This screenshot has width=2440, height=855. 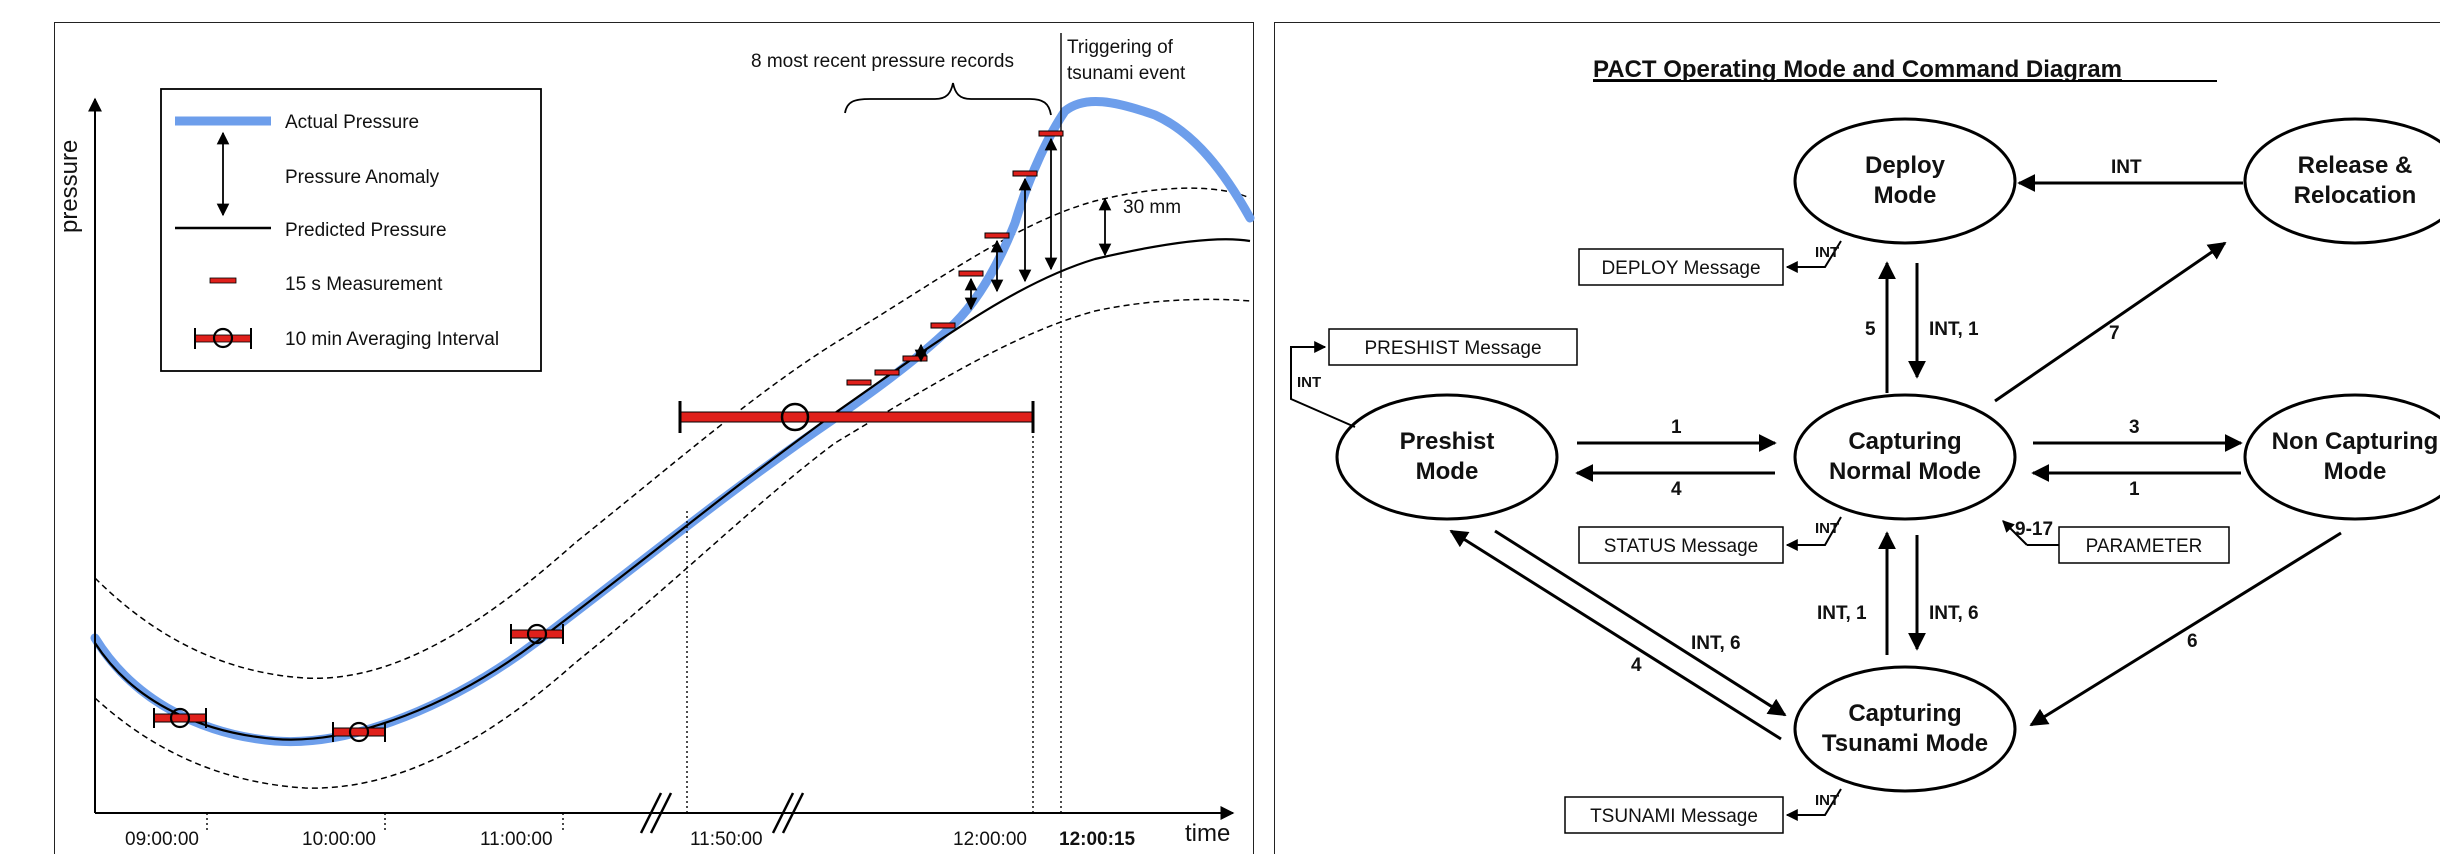 I want to click on label-status-msg: INT, so click(x=1827, y=528).